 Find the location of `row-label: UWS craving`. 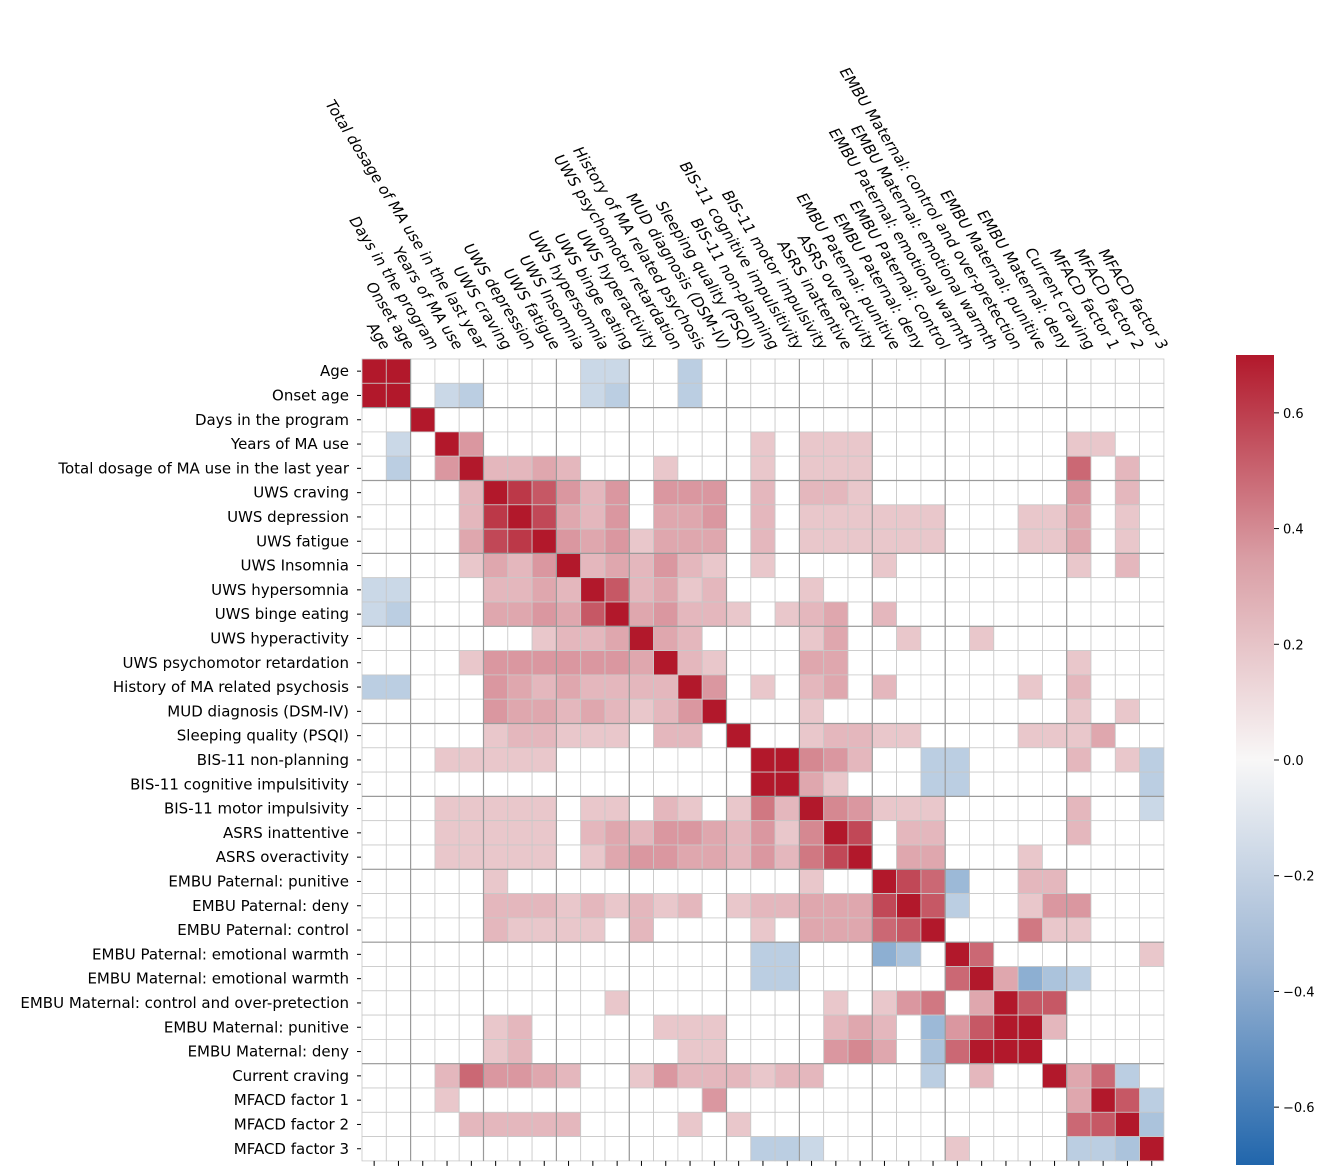

row-label: UWS craving is located at coordinates (301, 493).